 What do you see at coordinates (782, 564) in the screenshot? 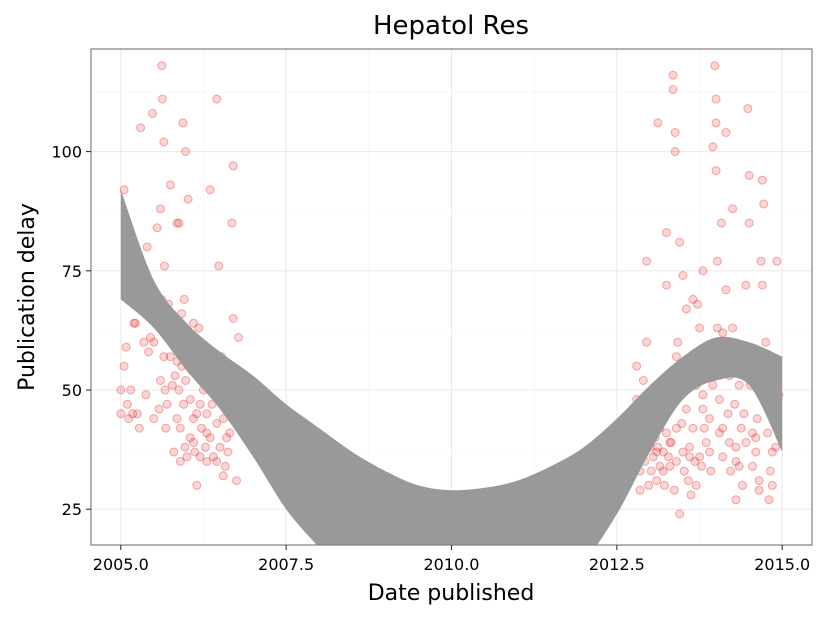
I see `x-tick-label: 2015.0` at bounding box center [782, 564].